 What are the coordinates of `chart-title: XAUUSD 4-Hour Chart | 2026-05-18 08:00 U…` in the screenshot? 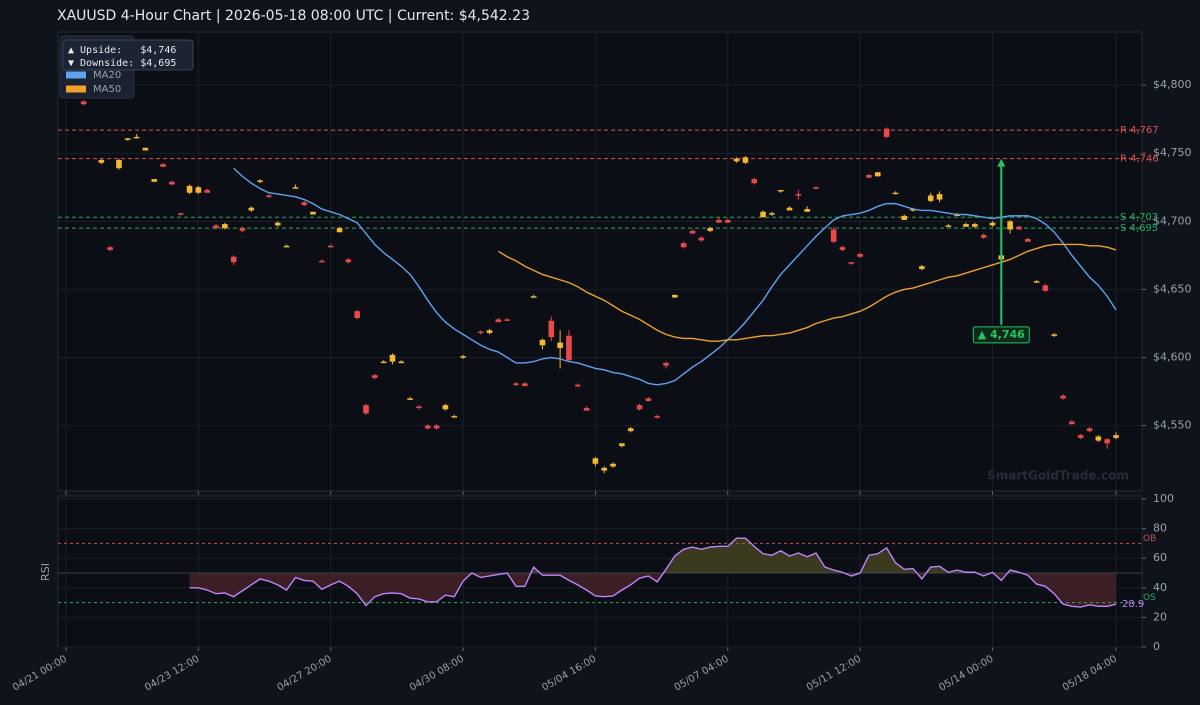 It's located at (293, 16).